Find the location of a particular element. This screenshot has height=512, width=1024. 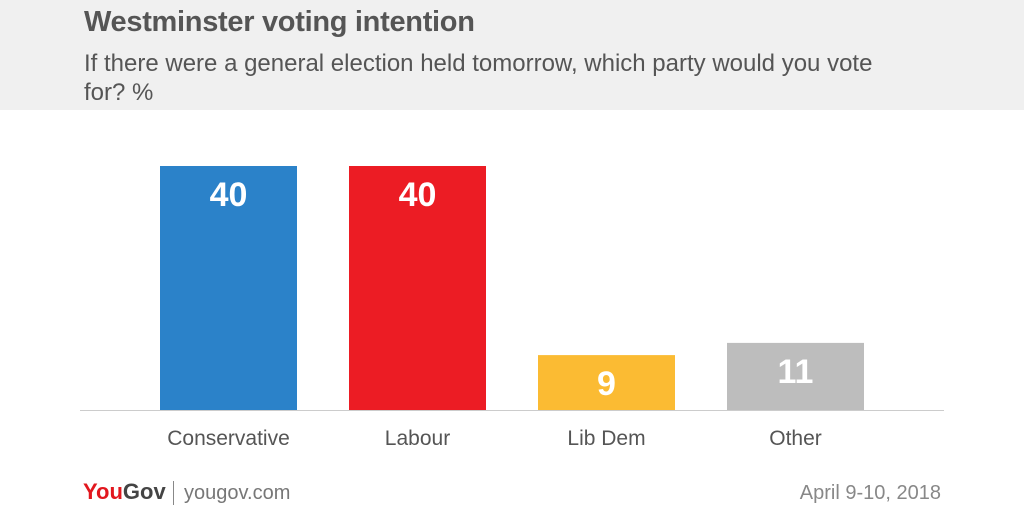

data-label: 9 is located at coordinates (606, 384).